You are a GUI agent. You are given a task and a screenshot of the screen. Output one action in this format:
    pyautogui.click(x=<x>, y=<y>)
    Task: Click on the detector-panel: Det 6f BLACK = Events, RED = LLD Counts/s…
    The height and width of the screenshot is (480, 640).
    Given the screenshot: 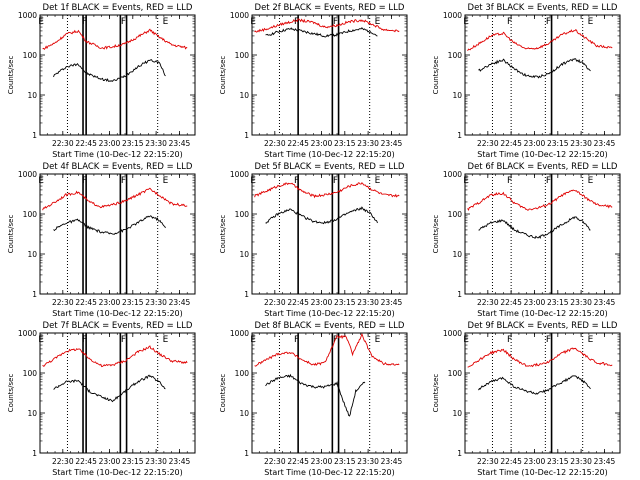 What is the action you would take?
    pyautogui.click(x=526, y=240)
    